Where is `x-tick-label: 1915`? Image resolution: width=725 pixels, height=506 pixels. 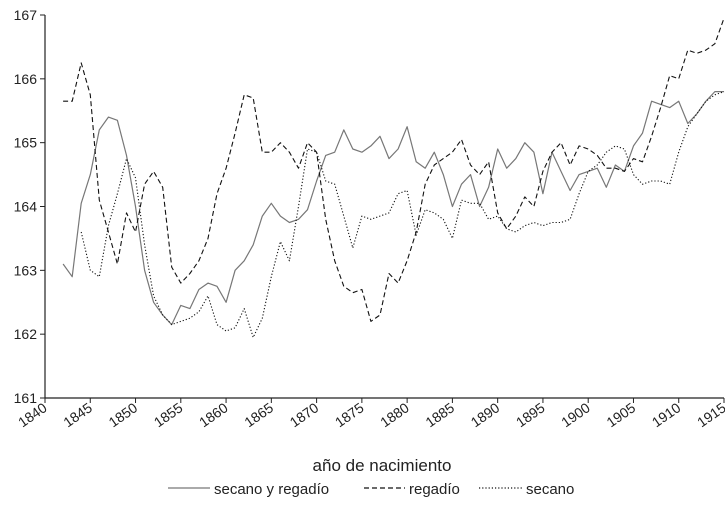
x-tick-label: 1915 is located at coordinates (709, 414).